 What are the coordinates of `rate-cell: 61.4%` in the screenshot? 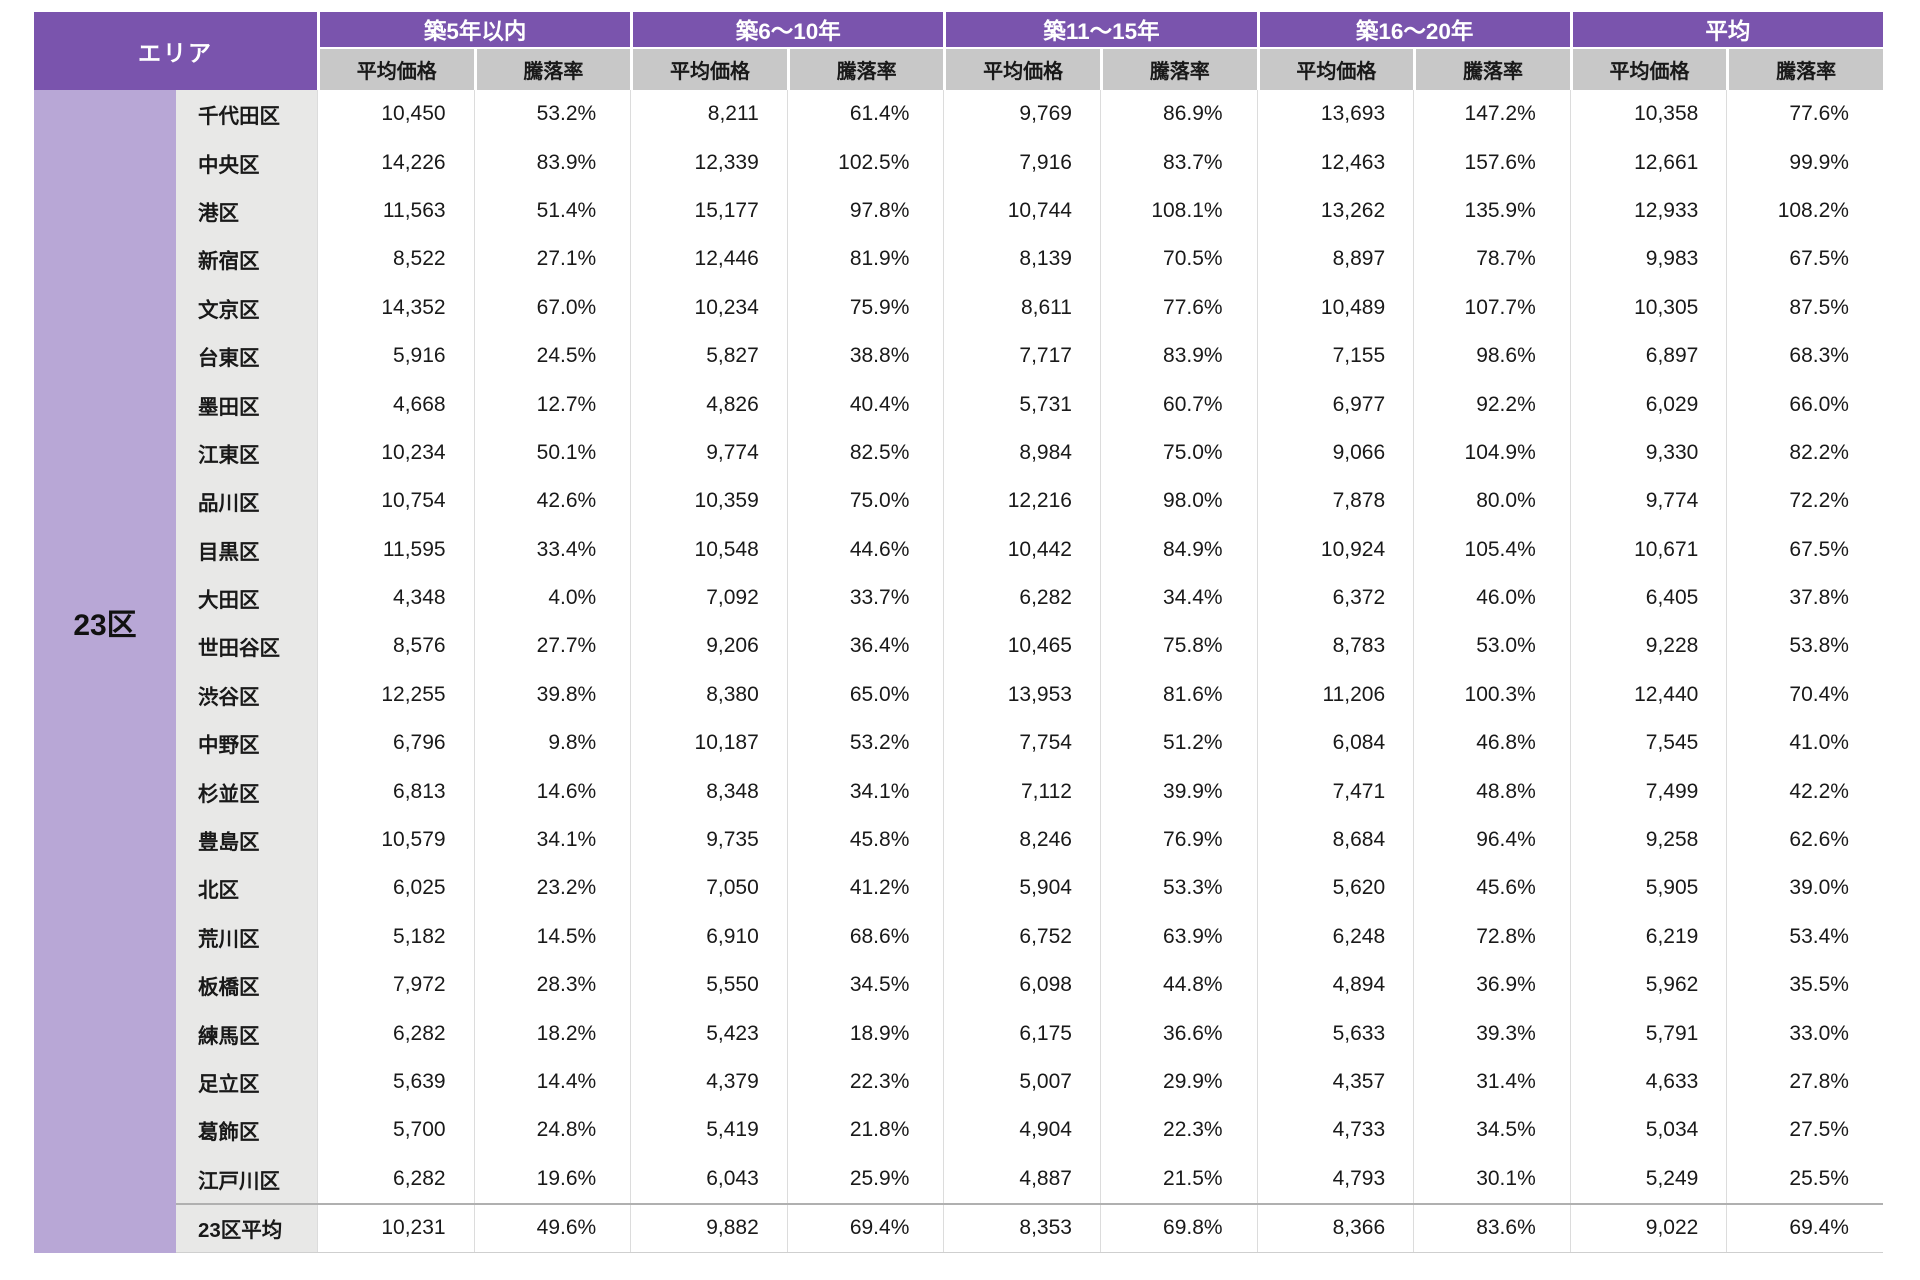 It's located at (865, 114).